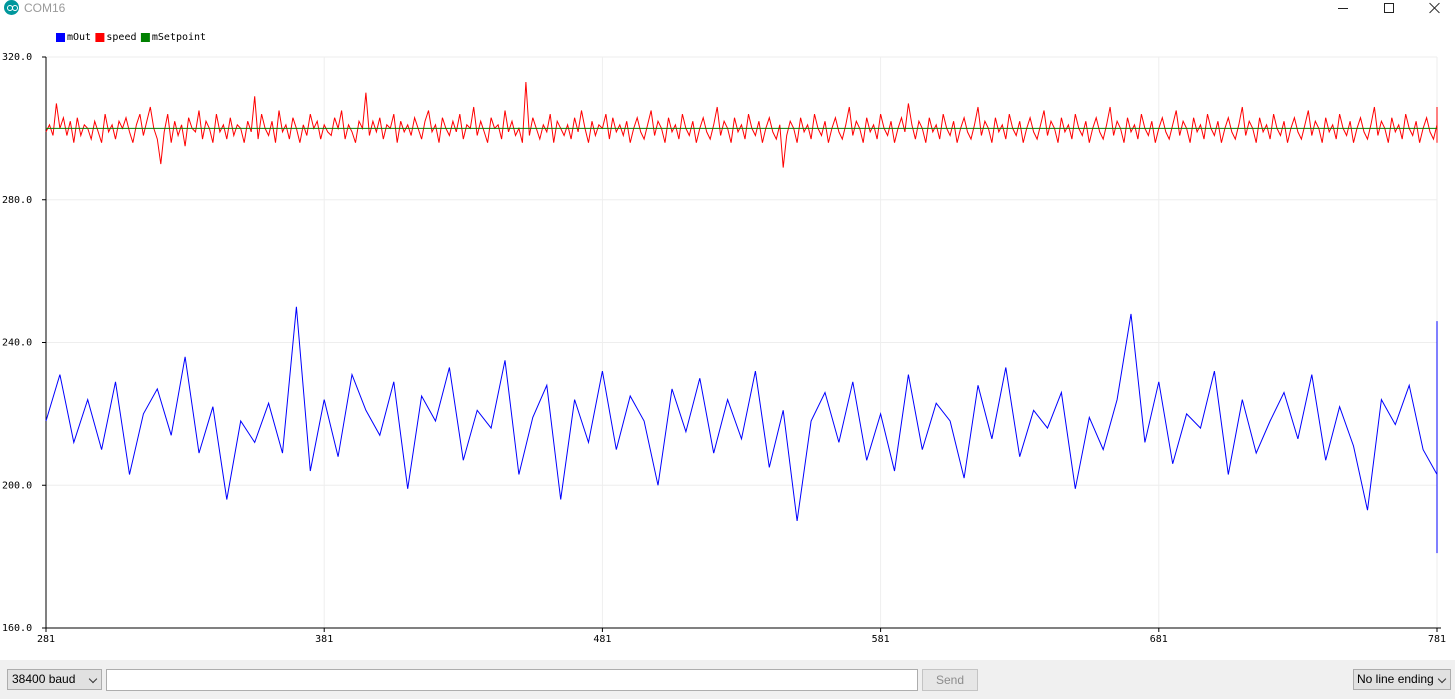  Describe the element at coordinates (79, 37) in the screenshot. I see `legend-label-mOut: mOut` at that location.